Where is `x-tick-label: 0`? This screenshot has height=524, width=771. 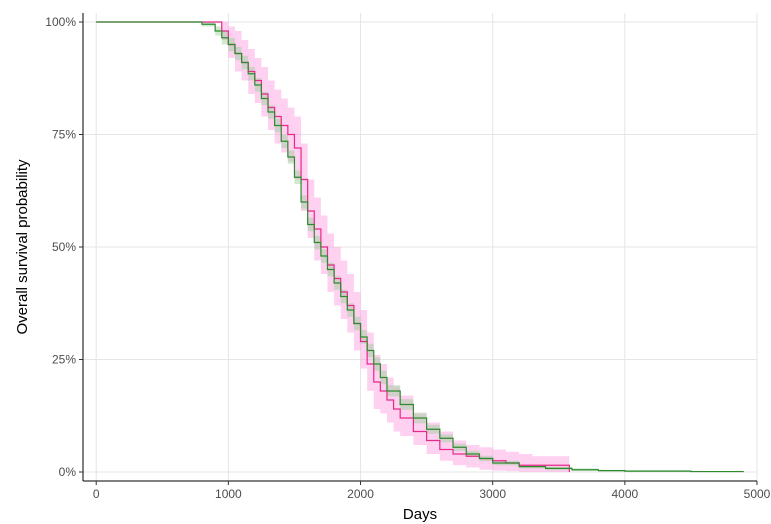
x-tick-label: 0 is located at coordinates (96, 494).